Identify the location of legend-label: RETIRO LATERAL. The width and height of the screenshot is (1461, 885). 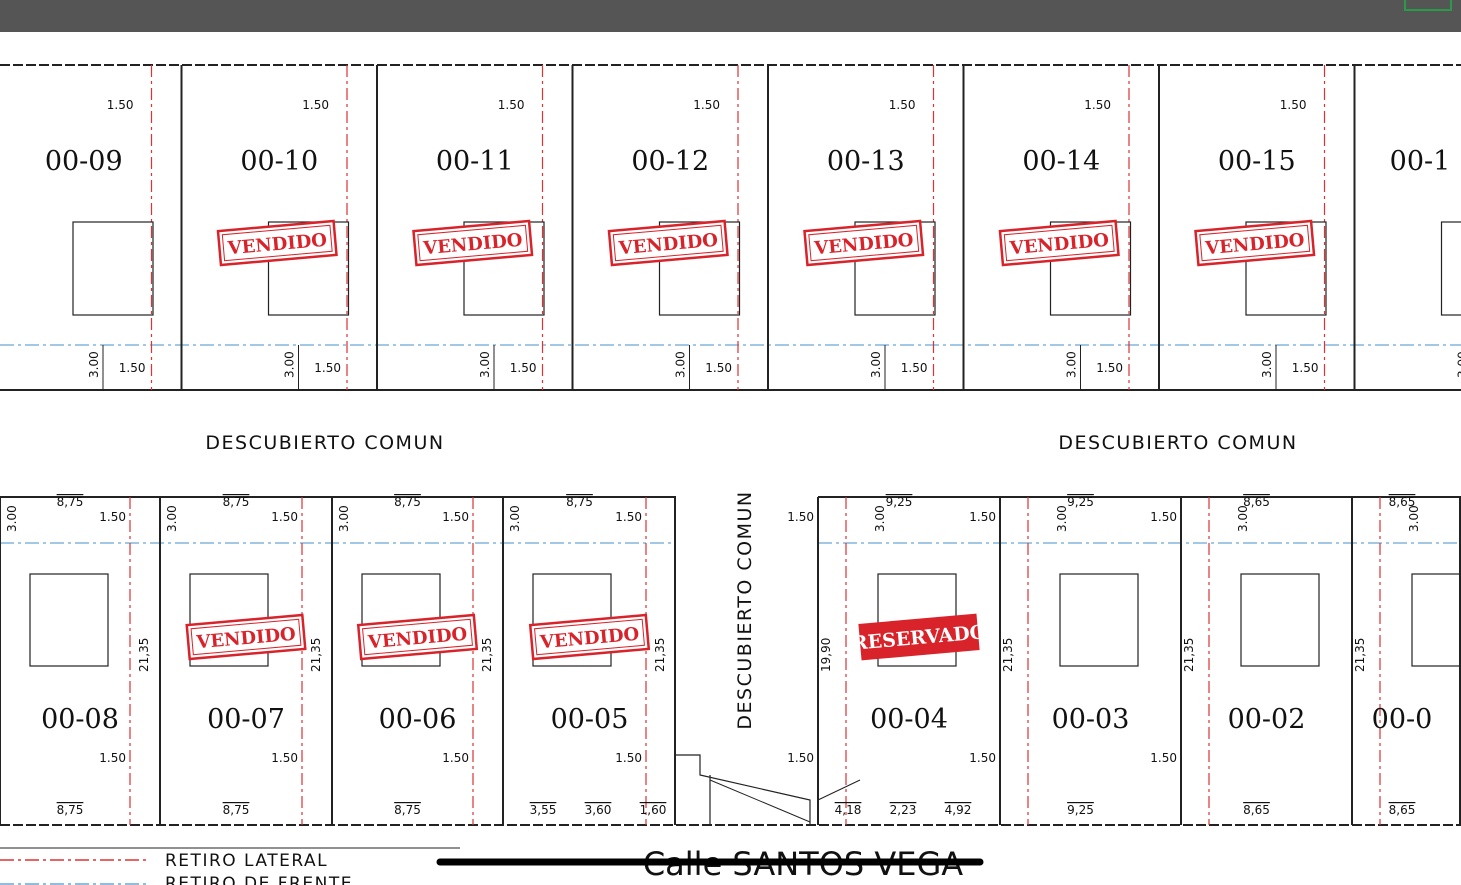
(246, 861).